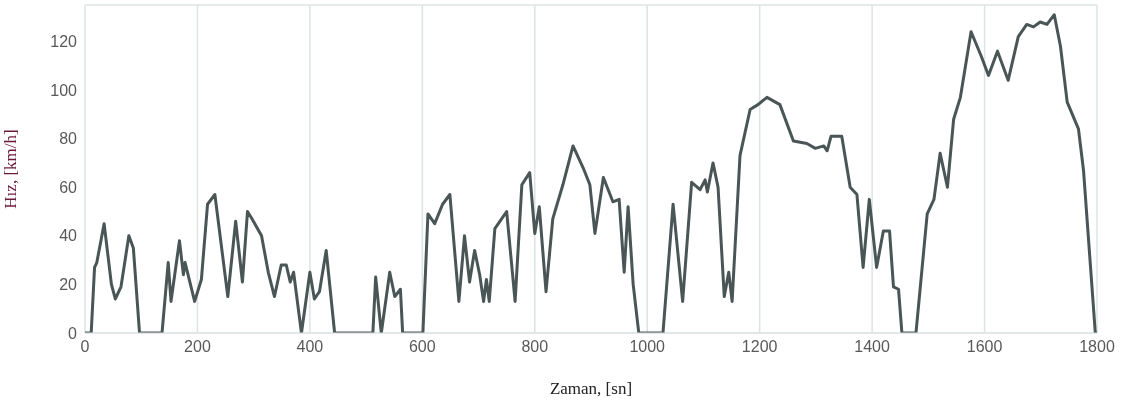 The width and height of the screenshot is (1135, 412). Describe the element at coordinates (872, 347) in the screenshot. I see `x-tick-label: 1400` at that location.